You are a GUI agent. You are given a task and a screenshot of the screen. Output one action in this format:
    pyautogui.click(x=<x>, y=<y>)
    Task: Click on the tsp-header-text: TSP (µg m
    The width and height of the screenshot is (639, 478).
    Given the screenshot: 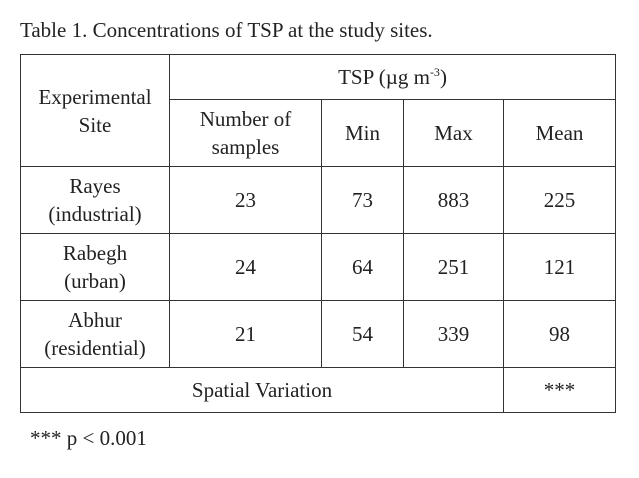 What is the action you would take?
    pyautogui.click(x=384, y=77)
    